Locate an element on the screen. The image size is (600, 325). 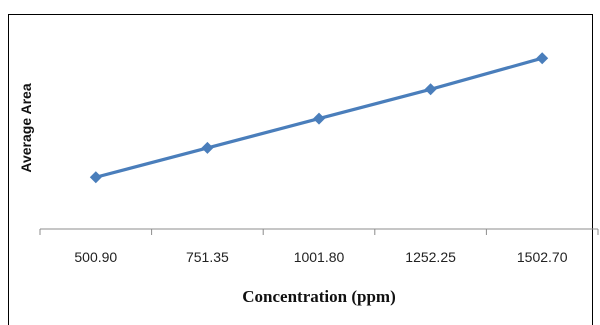
x-tick-label: 751.35 is located at coordinates (207, 257).